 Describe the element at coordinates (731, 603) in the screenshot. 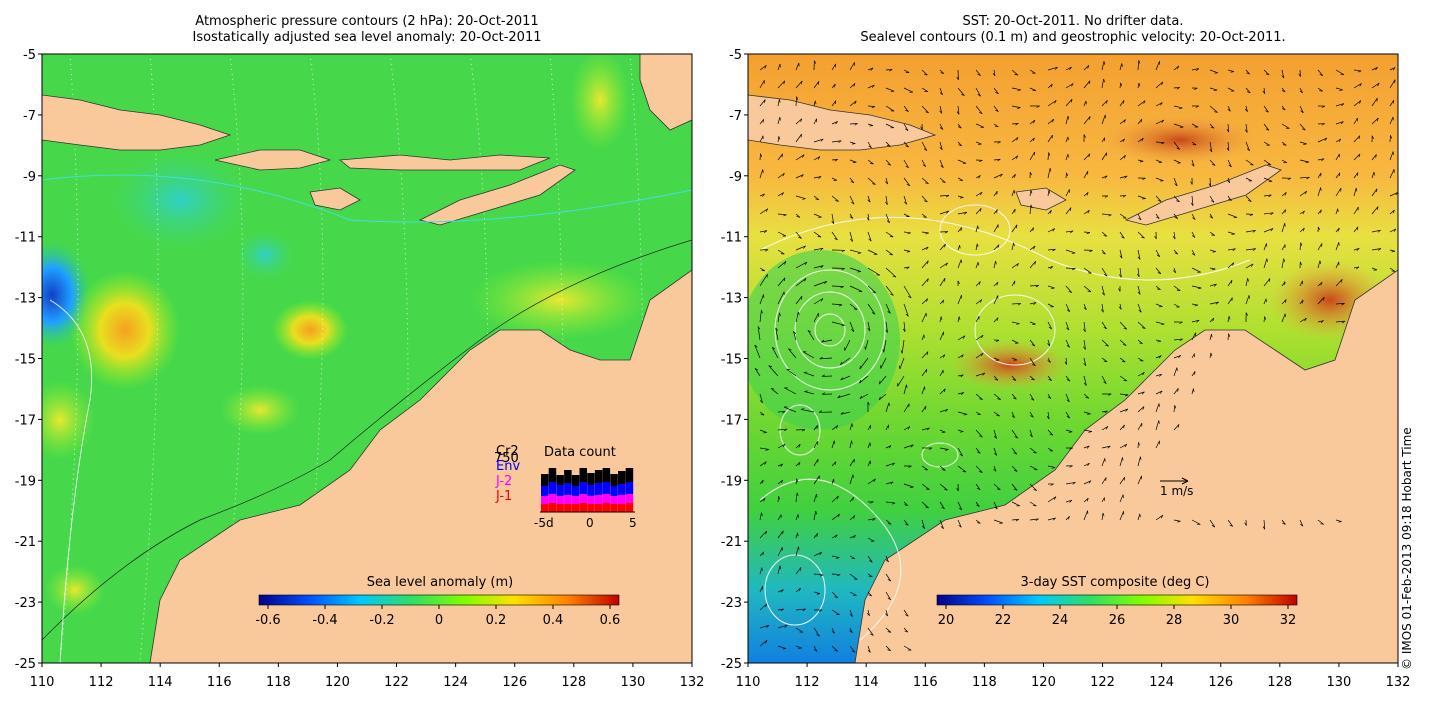

I see `right-ytick-label: -23` at that location.